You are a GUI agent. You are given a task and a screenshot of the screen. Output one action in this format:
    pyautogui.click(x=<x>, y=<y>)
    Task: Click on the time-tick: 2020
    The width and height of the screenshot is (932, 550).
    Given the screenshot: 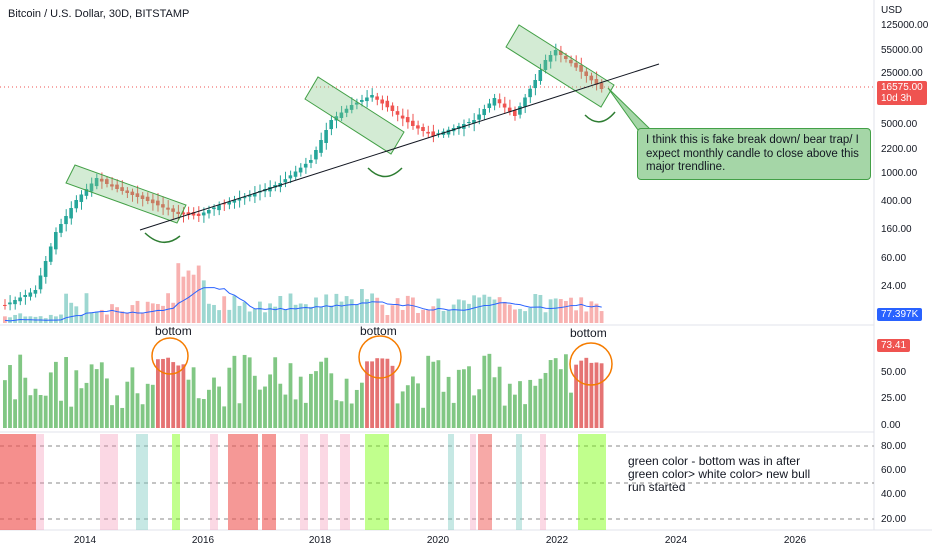 What is the action you would take?
    pyautogui.click(x=438, y=540)
    